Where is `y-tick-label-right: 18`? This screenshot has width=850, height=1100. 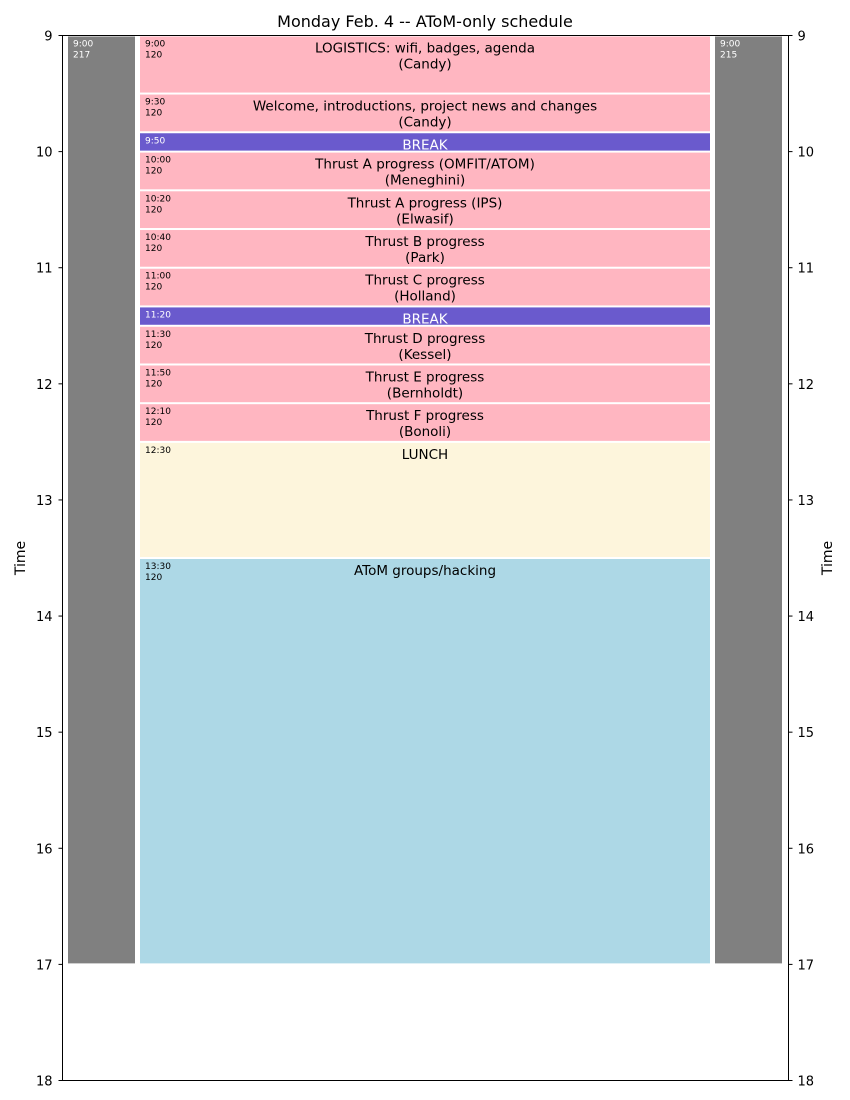
y-tick-label-right: 18 is located at coordinates (806, 1082).